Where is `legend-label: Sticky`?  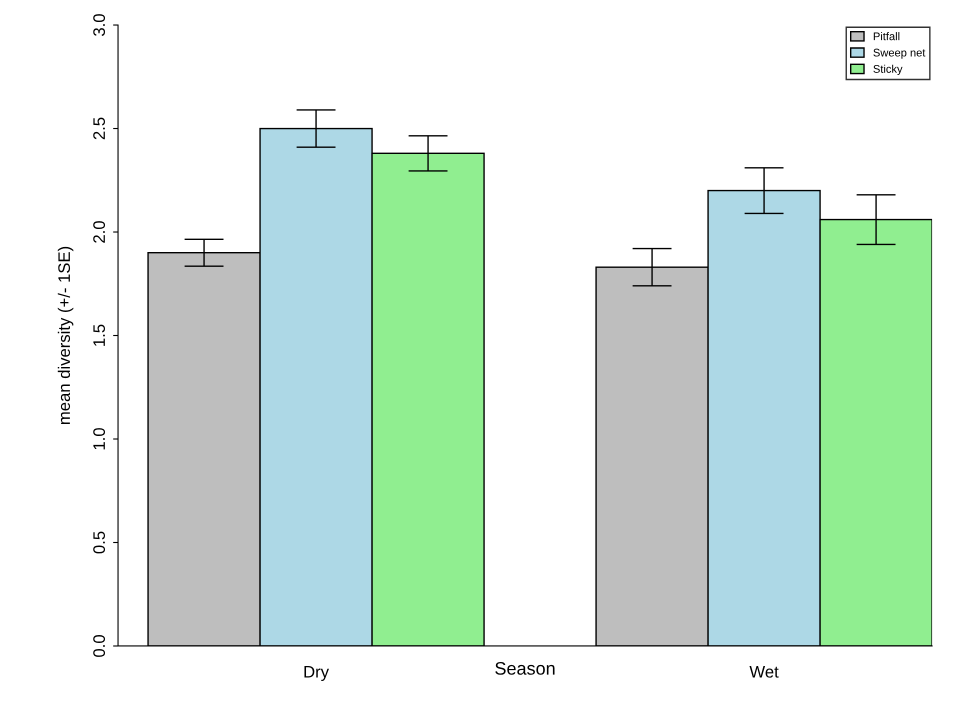
legend-label: Sticky is located at coordinates (888, 70).